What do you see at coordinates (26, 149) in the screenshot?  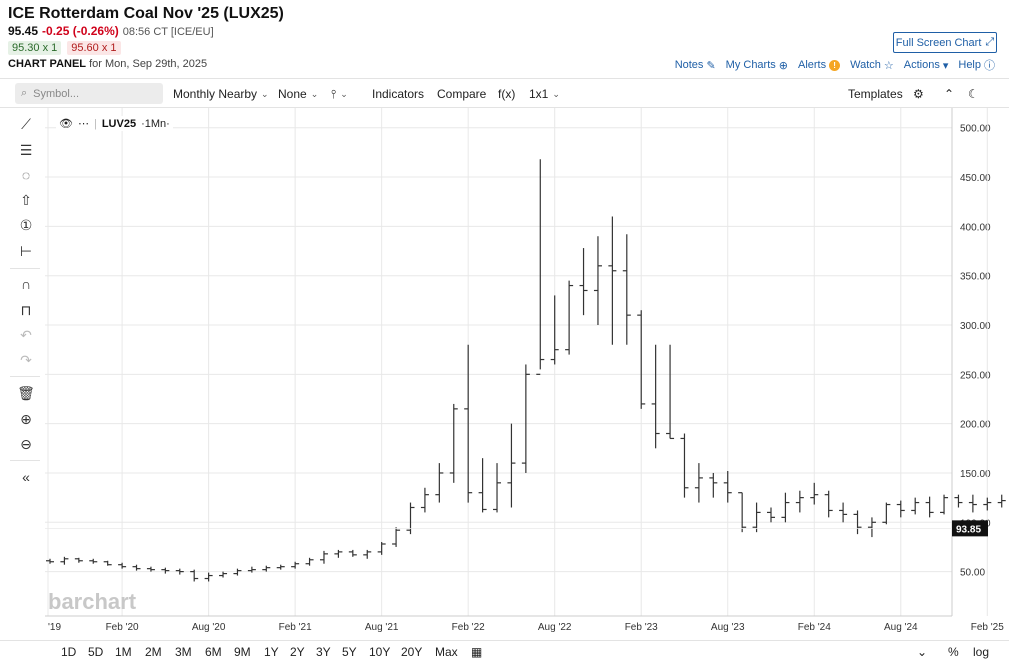 I see `fibonacci-icon: ☰` at bounding box center [26, 149].